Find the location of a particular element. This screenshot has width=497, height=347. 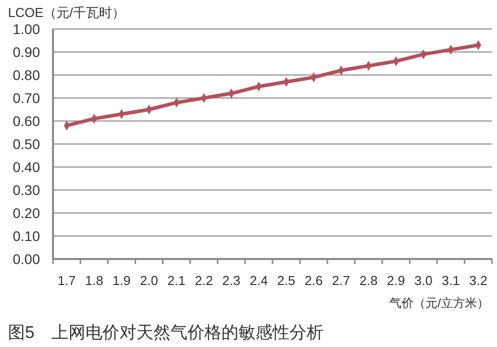

y-tick-label: 0.20 is located at coordinates (26, 212).